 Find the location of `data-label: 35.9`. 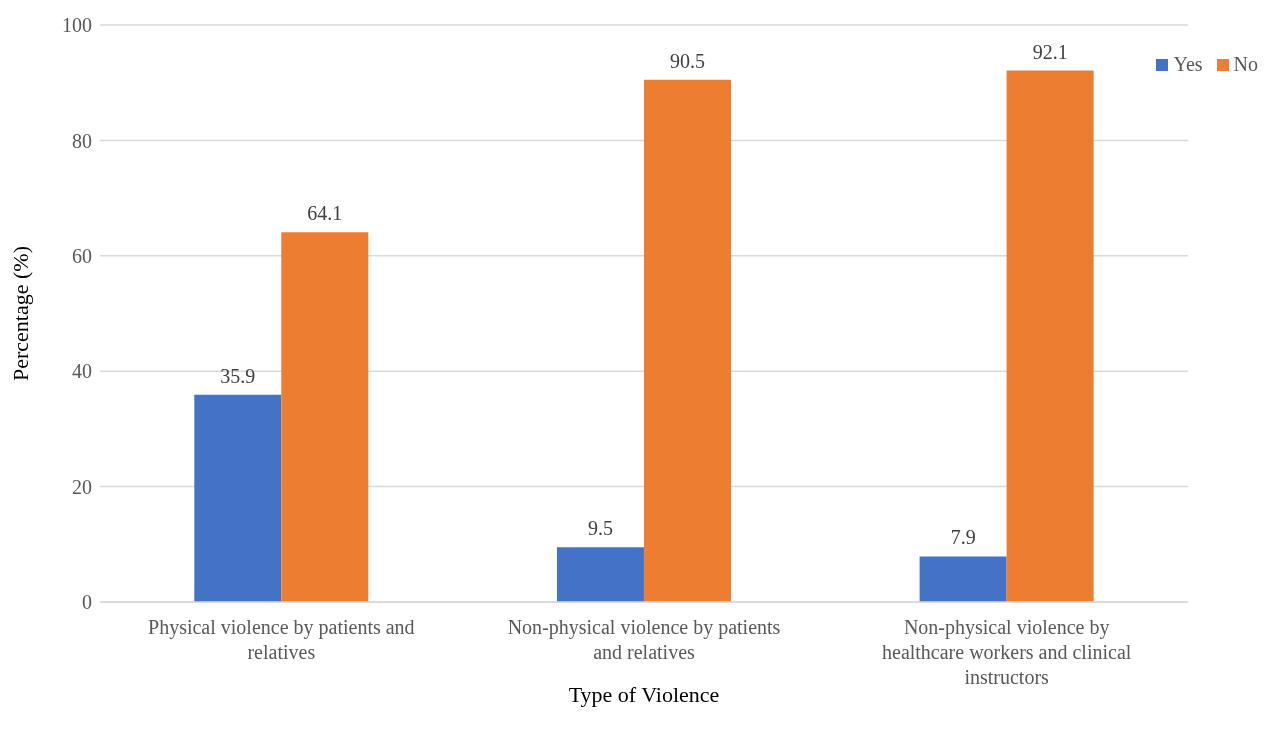

data-label: 35.9 is located at coordinates (238, 375).